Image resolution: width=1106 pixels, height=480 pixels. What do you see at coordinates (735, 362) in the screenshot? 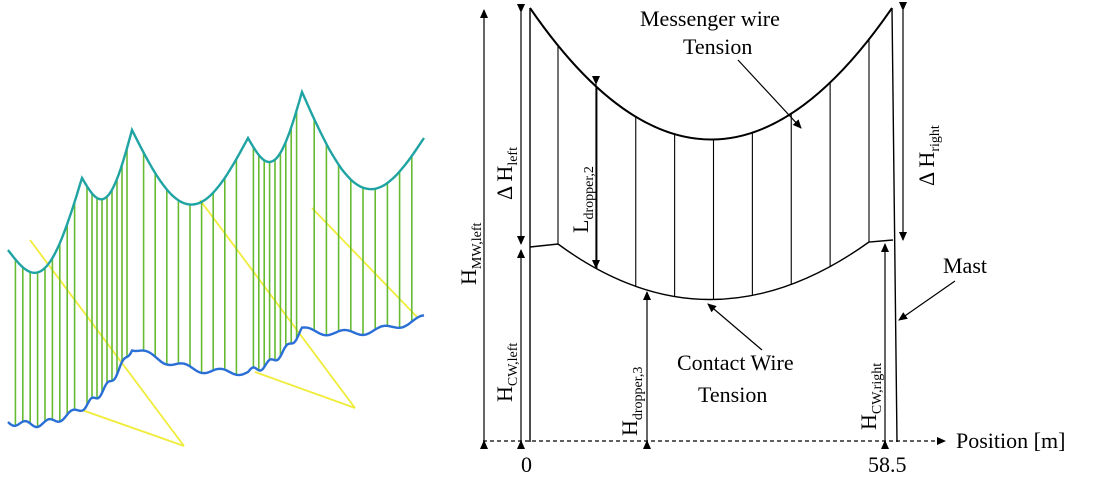
I see `contact-wire-label: Contact Wire` at bounding box center [735, 362].